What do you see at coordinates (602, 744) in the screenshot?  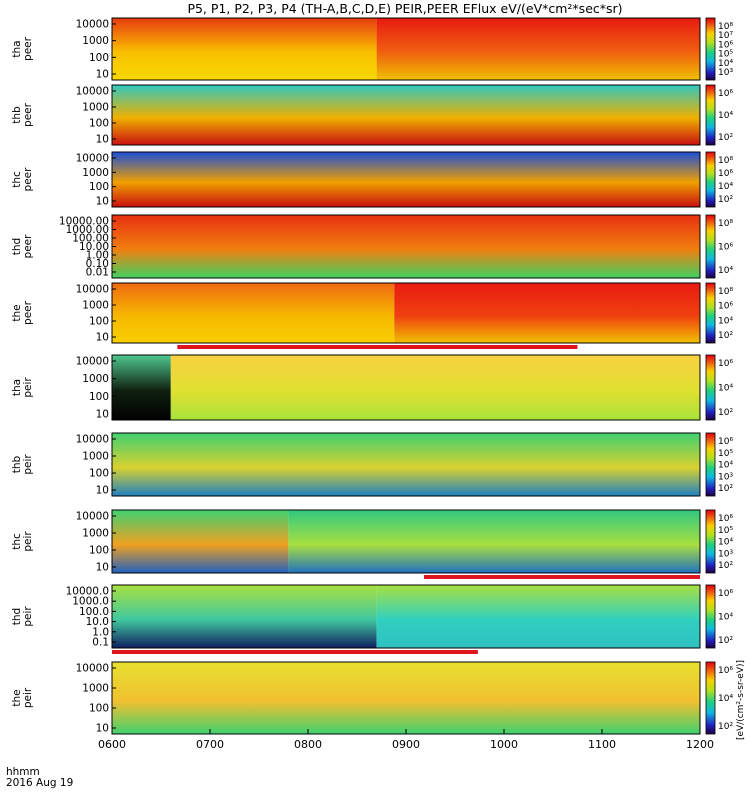 I see `x-tick-label: 1100` at bounding box center [602, 744].